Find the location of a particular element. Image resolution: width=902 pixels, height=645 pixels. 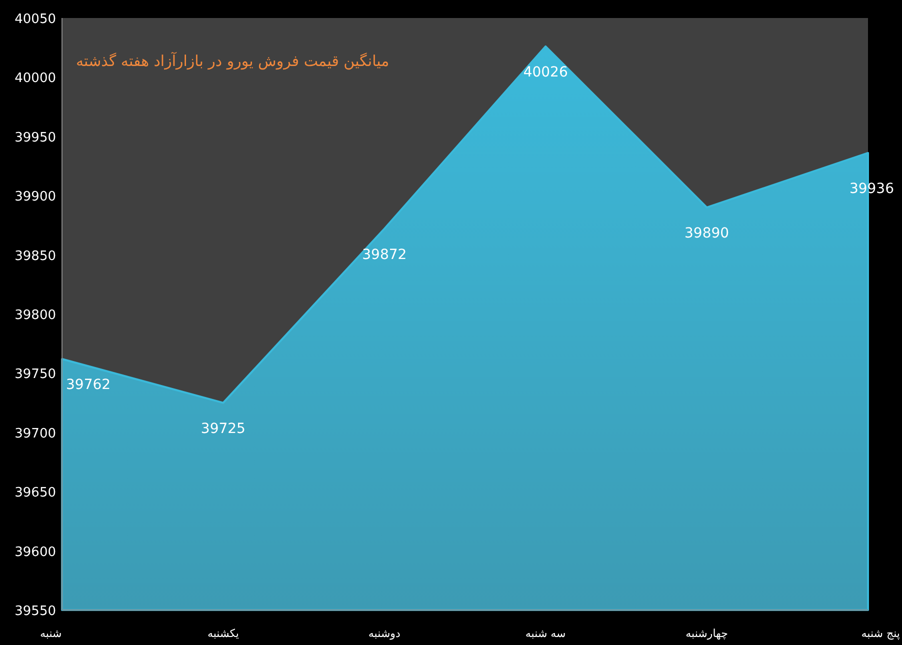

y-tick-label: 39750 is located at coordinates (35, 374).